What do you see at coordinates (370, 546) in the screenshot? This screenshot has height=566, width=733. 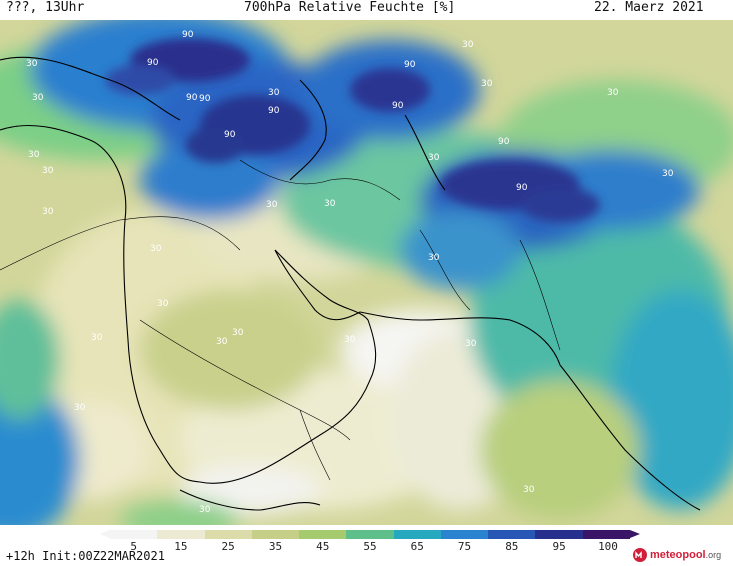 I see `legend-tick-label: 55` at bounding box center [370, 546].